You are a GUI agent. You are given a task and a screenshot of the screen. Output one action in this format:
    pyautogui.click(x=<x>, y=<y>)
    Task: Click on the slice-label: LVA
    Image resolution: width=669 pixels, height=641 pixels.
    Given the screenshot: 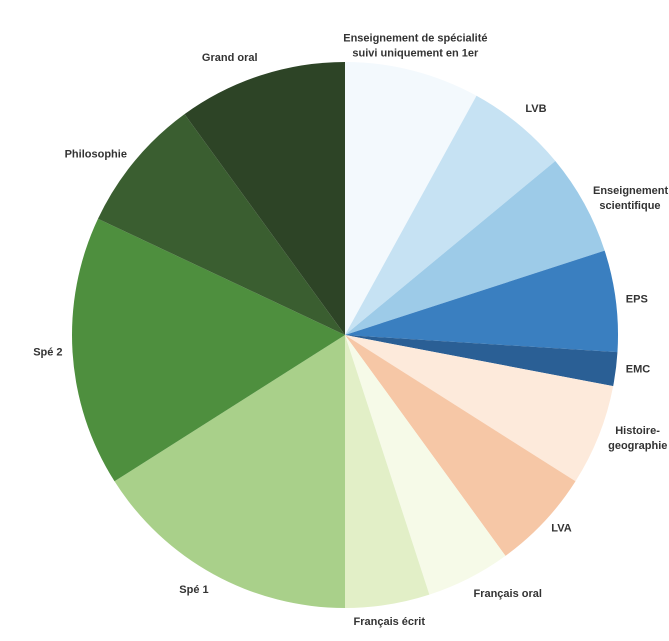 What is the action you would take?
    pyautogui.click(x=561, y=528)
    